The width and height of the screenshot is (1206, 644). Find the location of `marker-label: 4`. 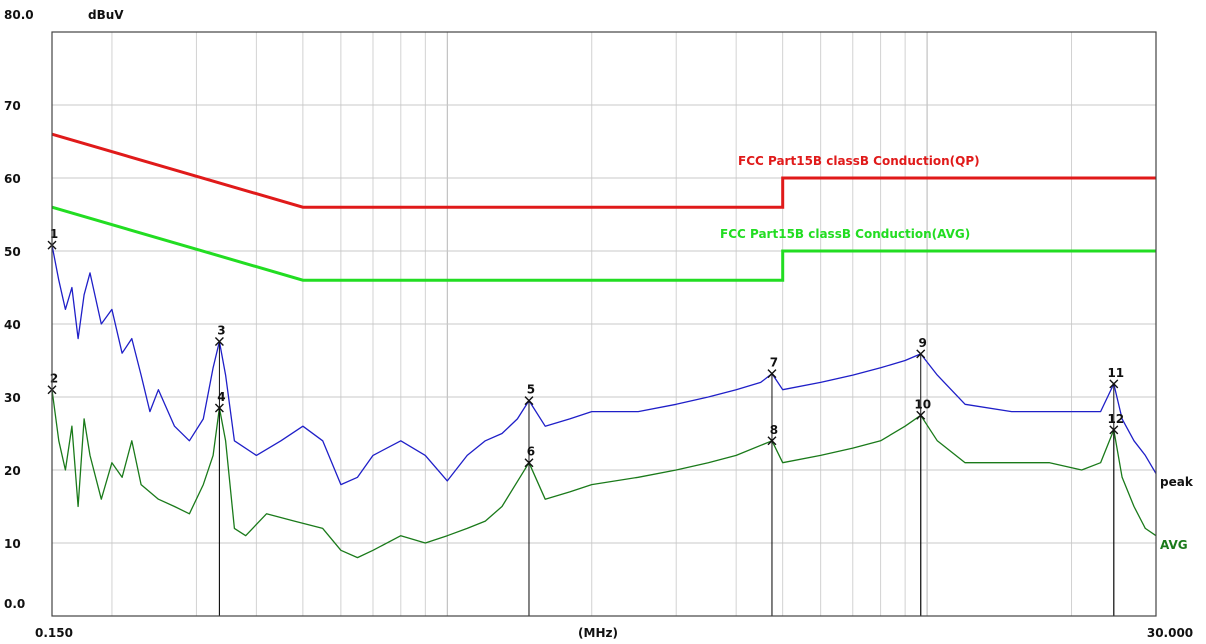

marker-label: 4 is located at coordinates (221, 397).